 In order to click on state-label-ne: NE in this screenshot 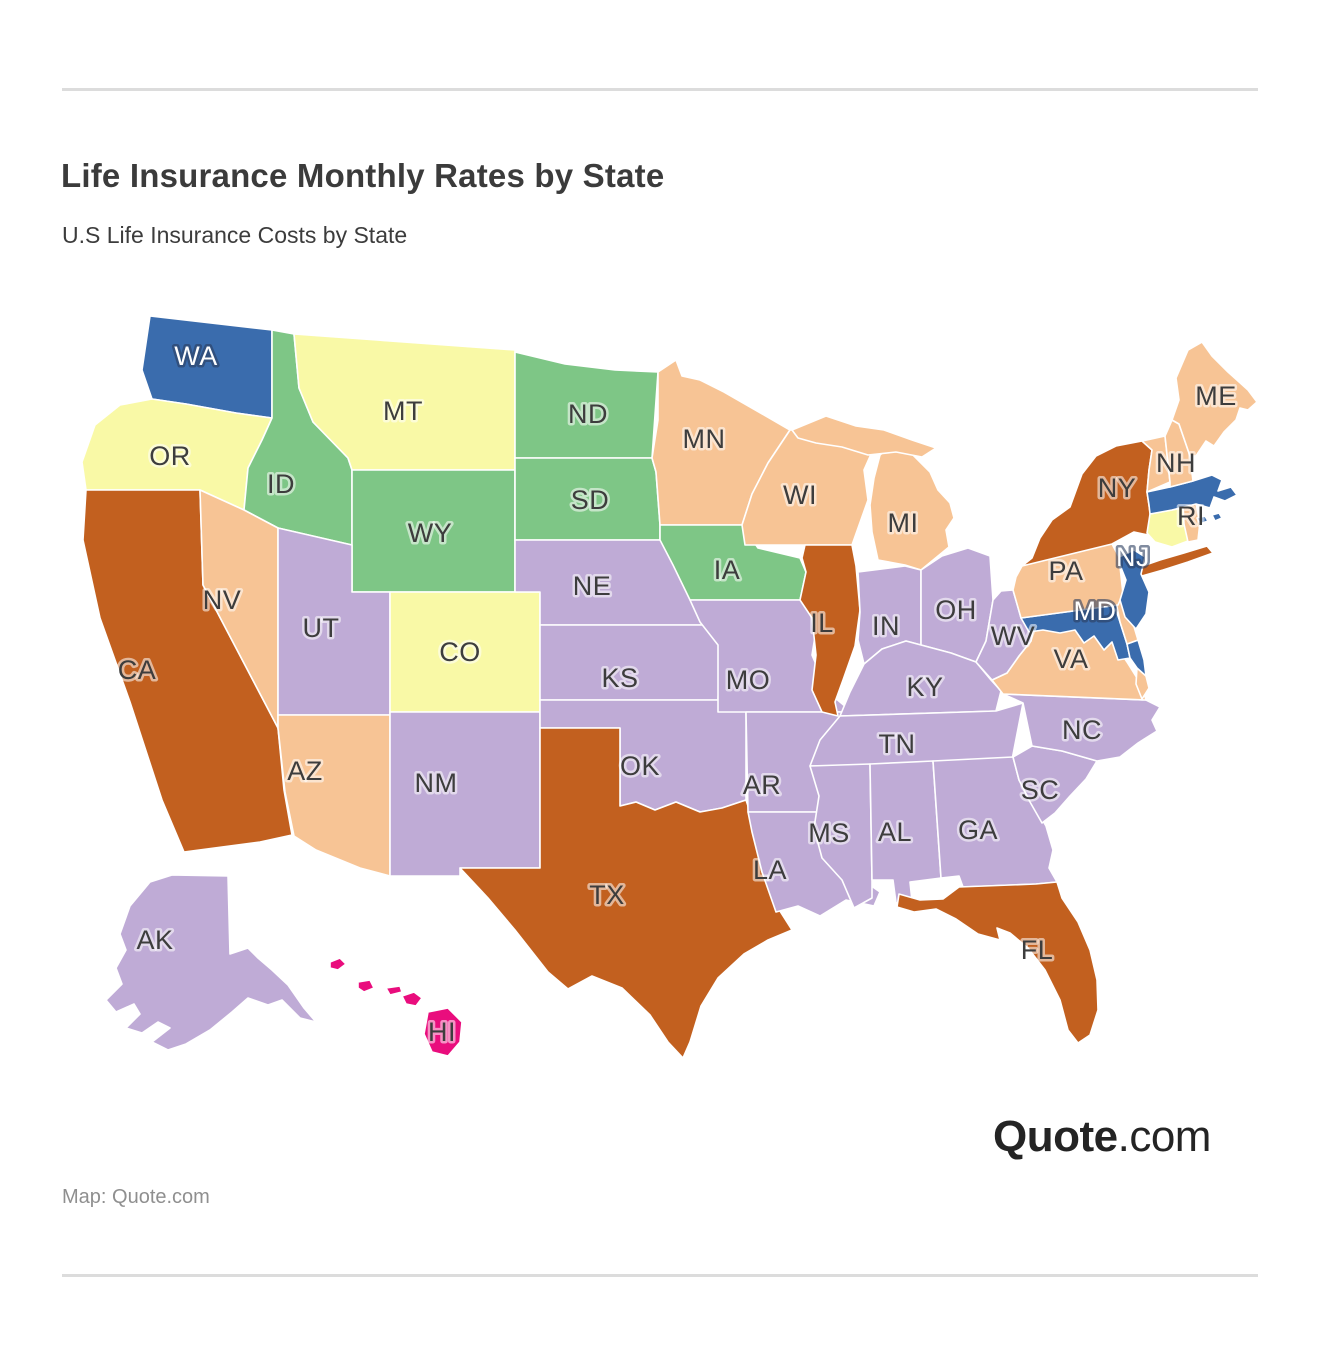, I will do `click(592, 586)`.